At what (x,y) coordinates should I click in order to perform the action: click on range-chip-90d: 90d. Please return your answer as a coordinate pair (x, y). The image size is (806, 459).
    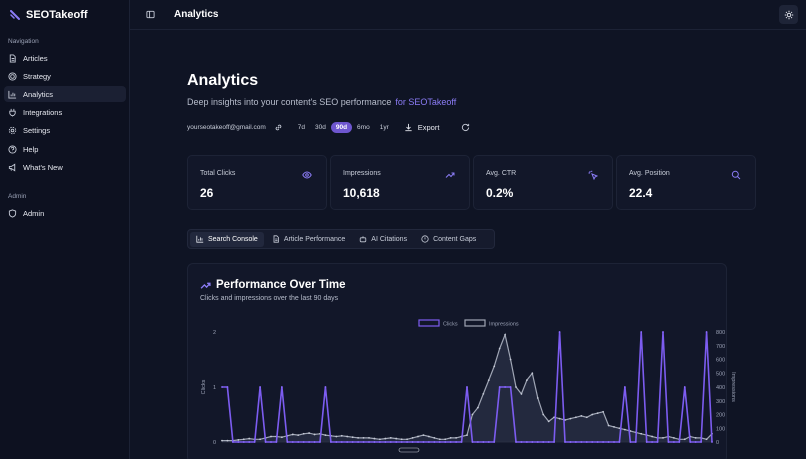
    Looking at the image, I should click on (341, 127).